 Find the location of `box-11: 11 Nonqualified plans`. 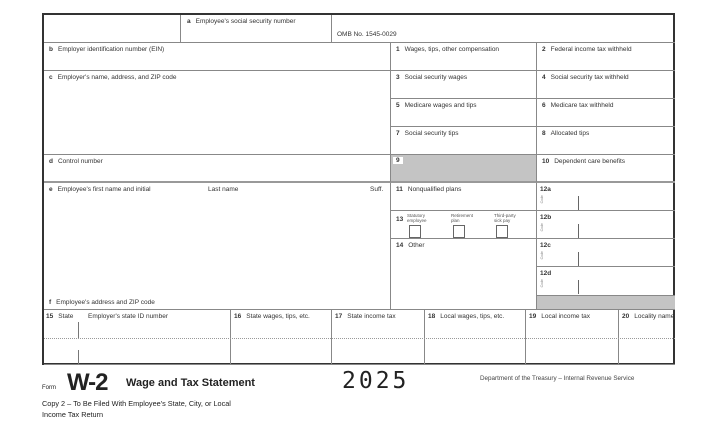

box-11: 11 Nonqualified plans is located at coordinates (464, 197).